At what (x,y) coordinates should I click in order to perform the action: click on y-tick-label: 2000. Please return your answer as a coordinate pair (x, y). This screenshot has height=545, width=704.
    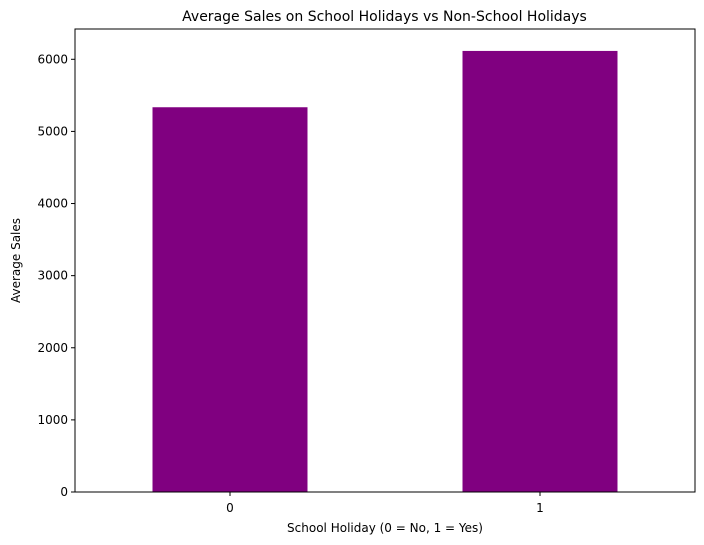
    Looking at the image, I should click on (52, 348).